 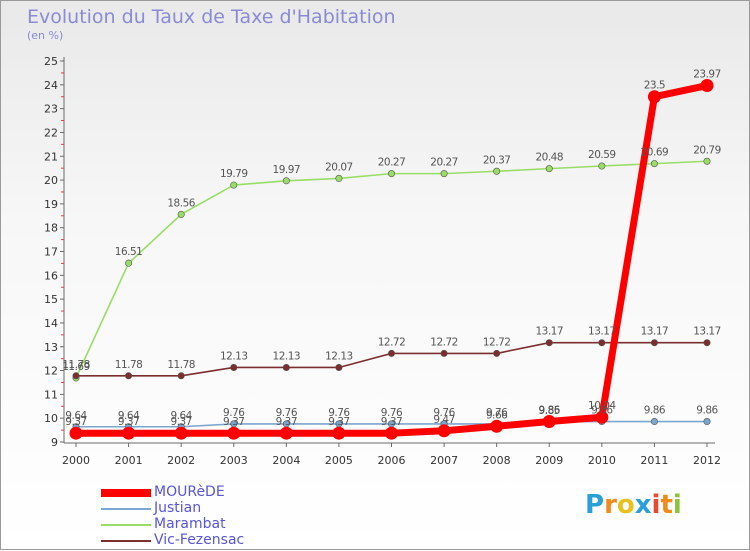 I want to click on y-tick-label: 15, so click(x=51, y=299).